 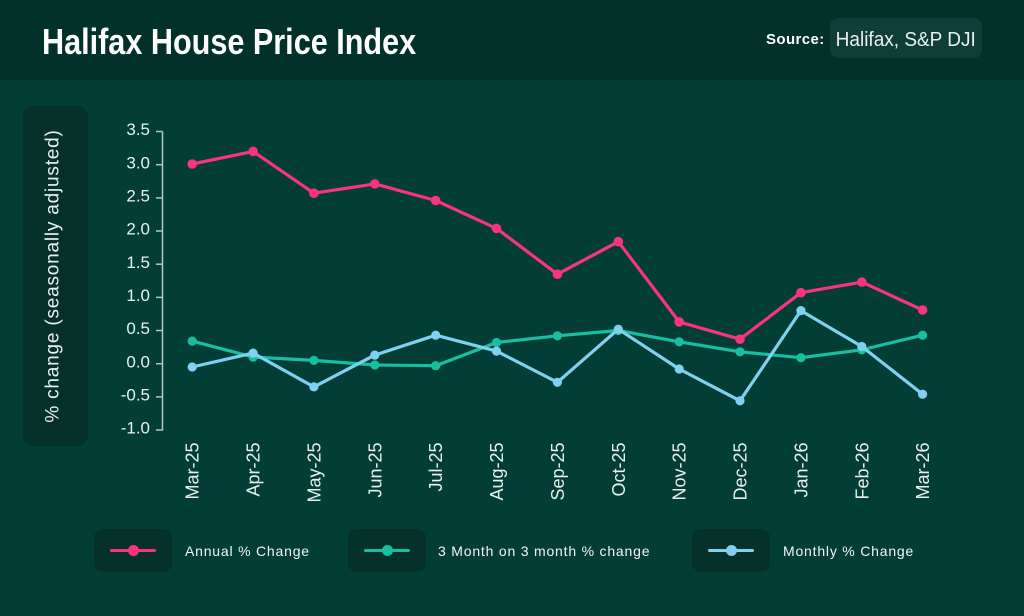 What do you see at coordinates (497, 472) in the screenshot?
I see `svg-text: Aug-25` at bounding box center [497, 472].